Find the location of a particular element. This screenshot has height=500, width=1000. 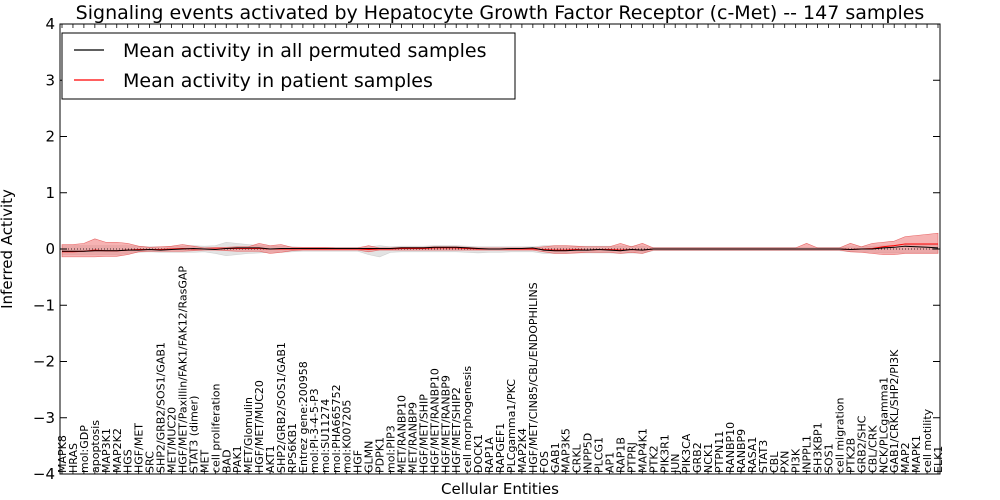

x-tick-label: HGF/MET/RANBP10 is located at coordinates (434, 420).